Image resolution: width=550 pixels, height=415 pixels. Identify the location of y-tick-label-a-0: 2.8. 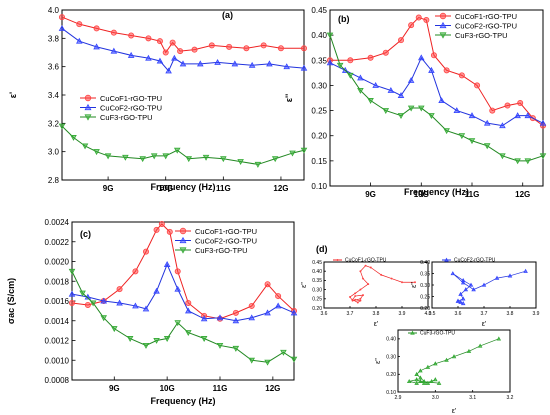
(54, 180).